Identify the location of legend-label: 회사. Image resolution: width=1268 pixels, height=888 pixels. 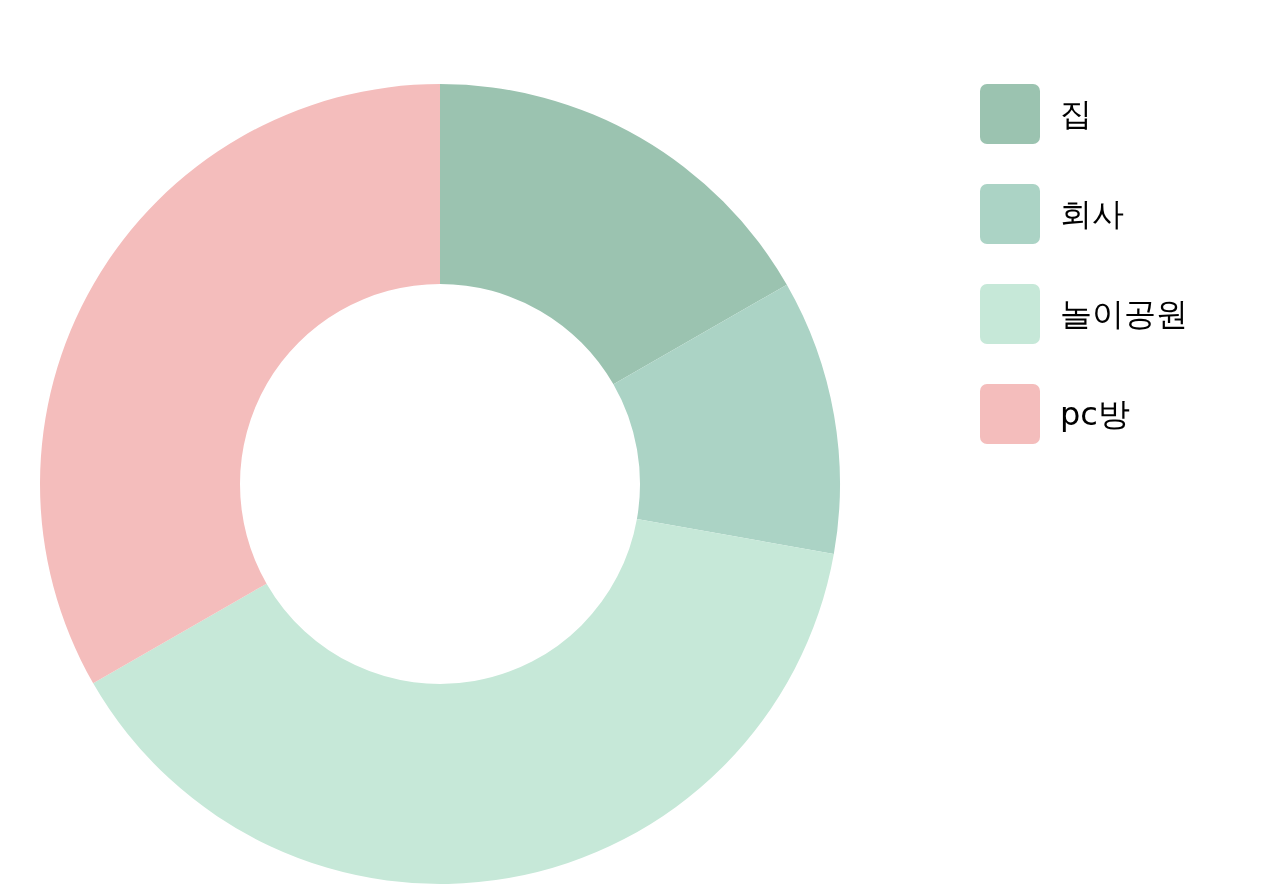
(1092, 214).